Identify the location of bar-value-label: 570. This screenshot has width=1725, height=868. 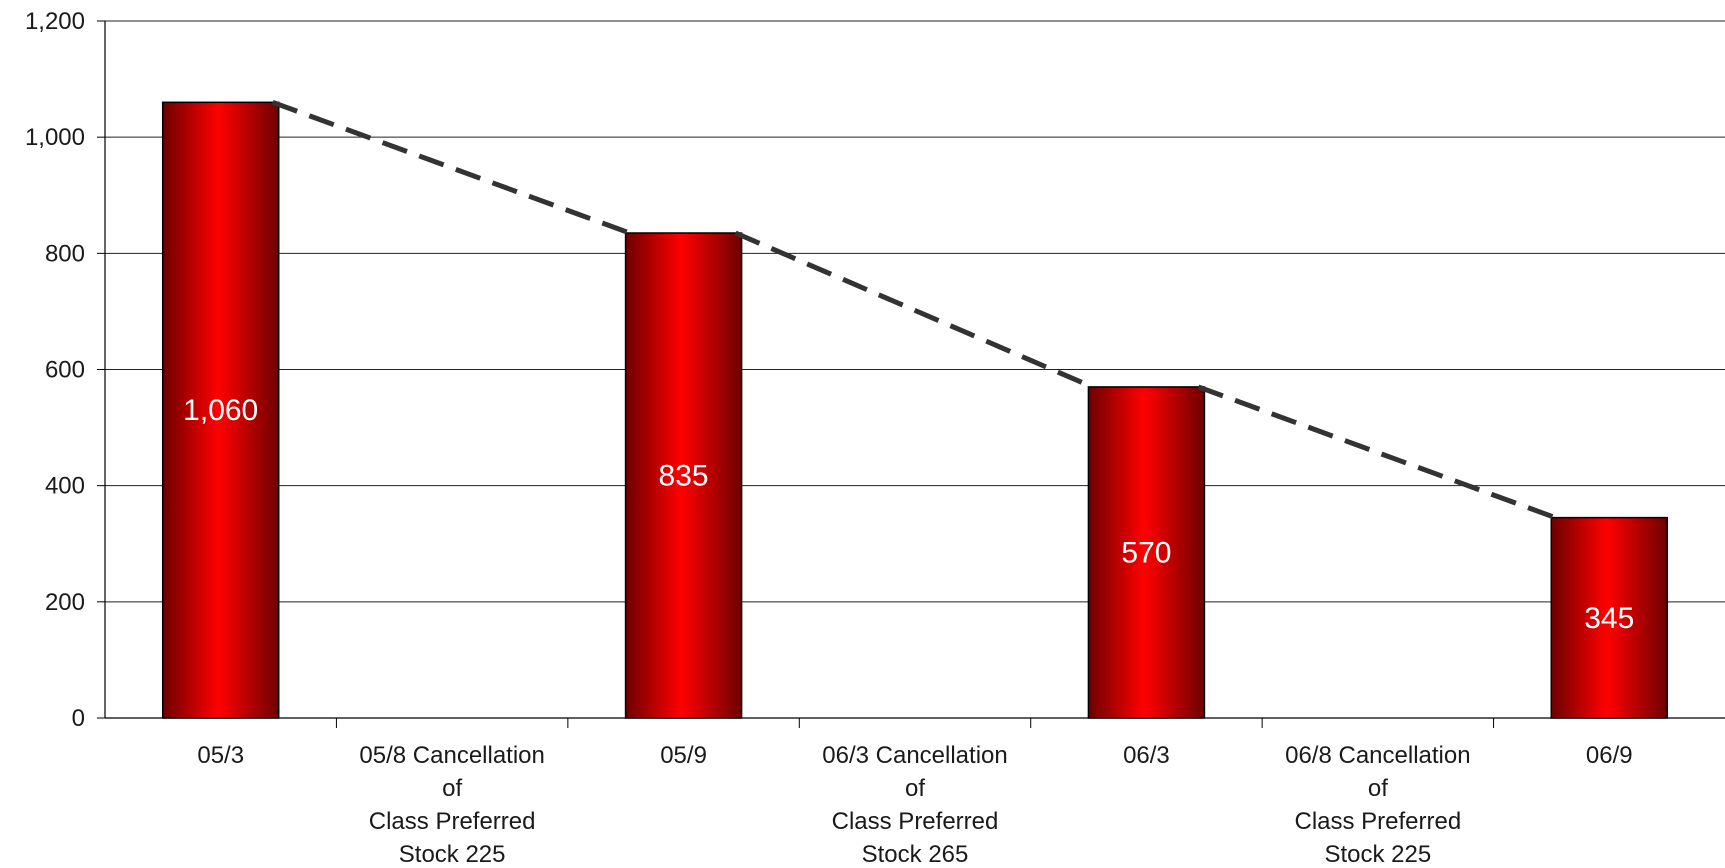
(1146, 552).